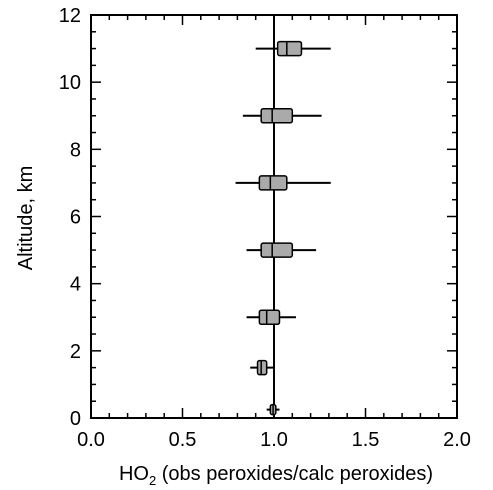  What do you see at coordinates (366, 440) in the screenshot?
I see `x-tick-label: 1.5` at bounding box center [366, 440].